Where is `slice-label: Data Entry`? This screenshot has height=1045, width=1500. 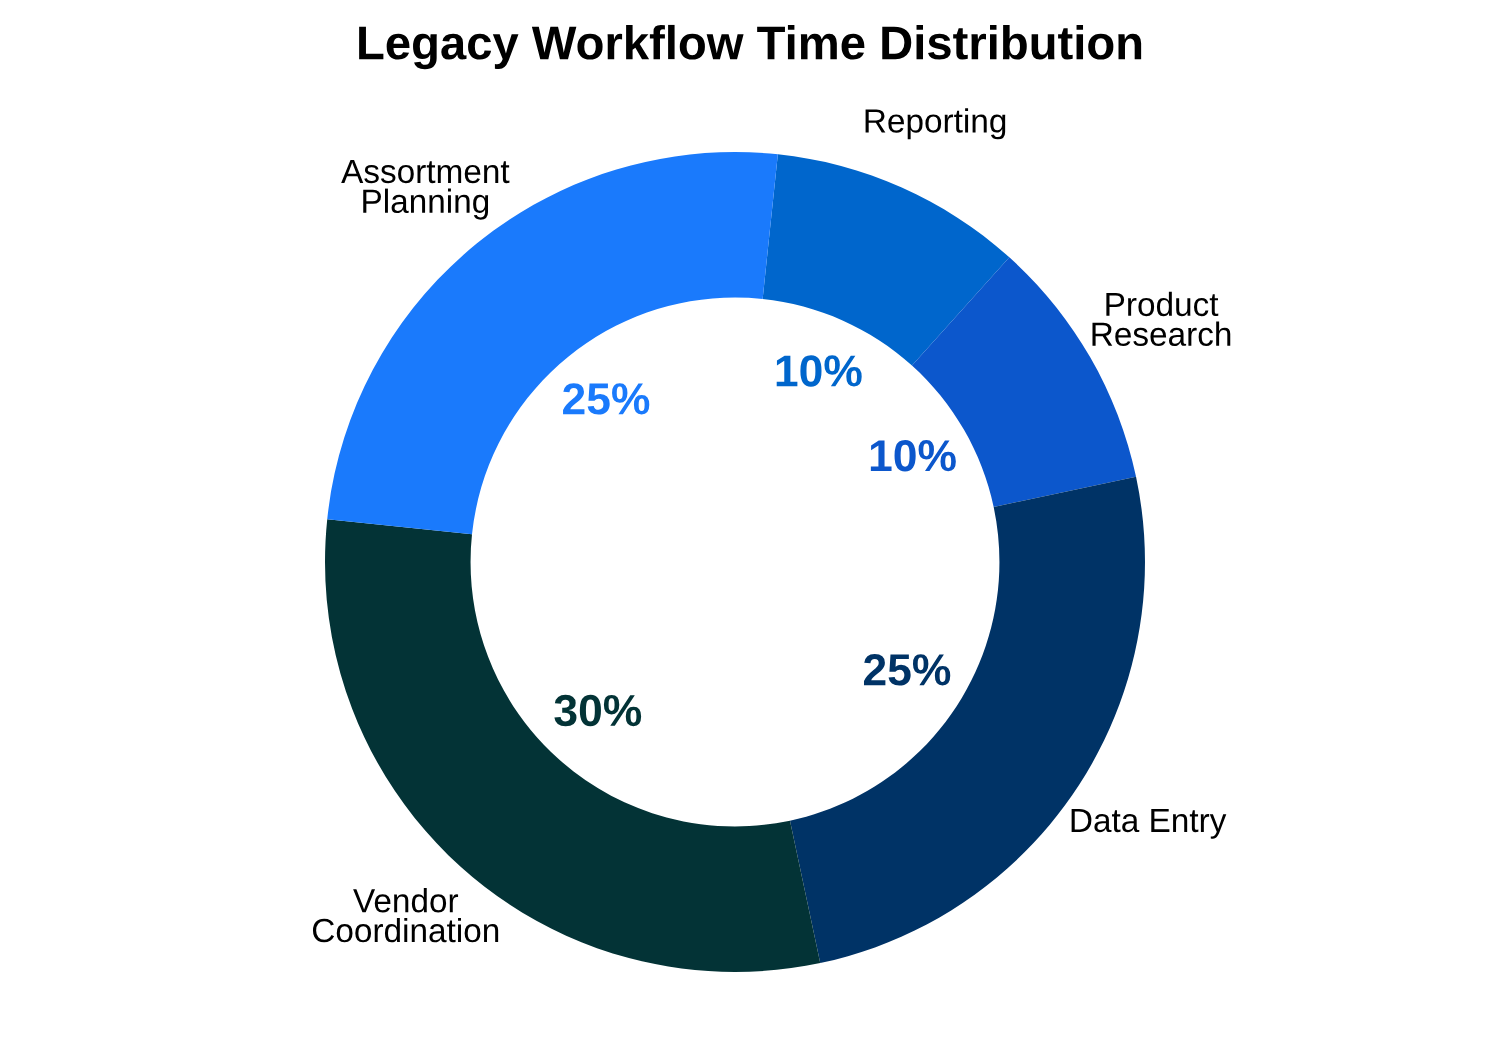 slice-label: Data Entry is located at coordinates (1149, 823).